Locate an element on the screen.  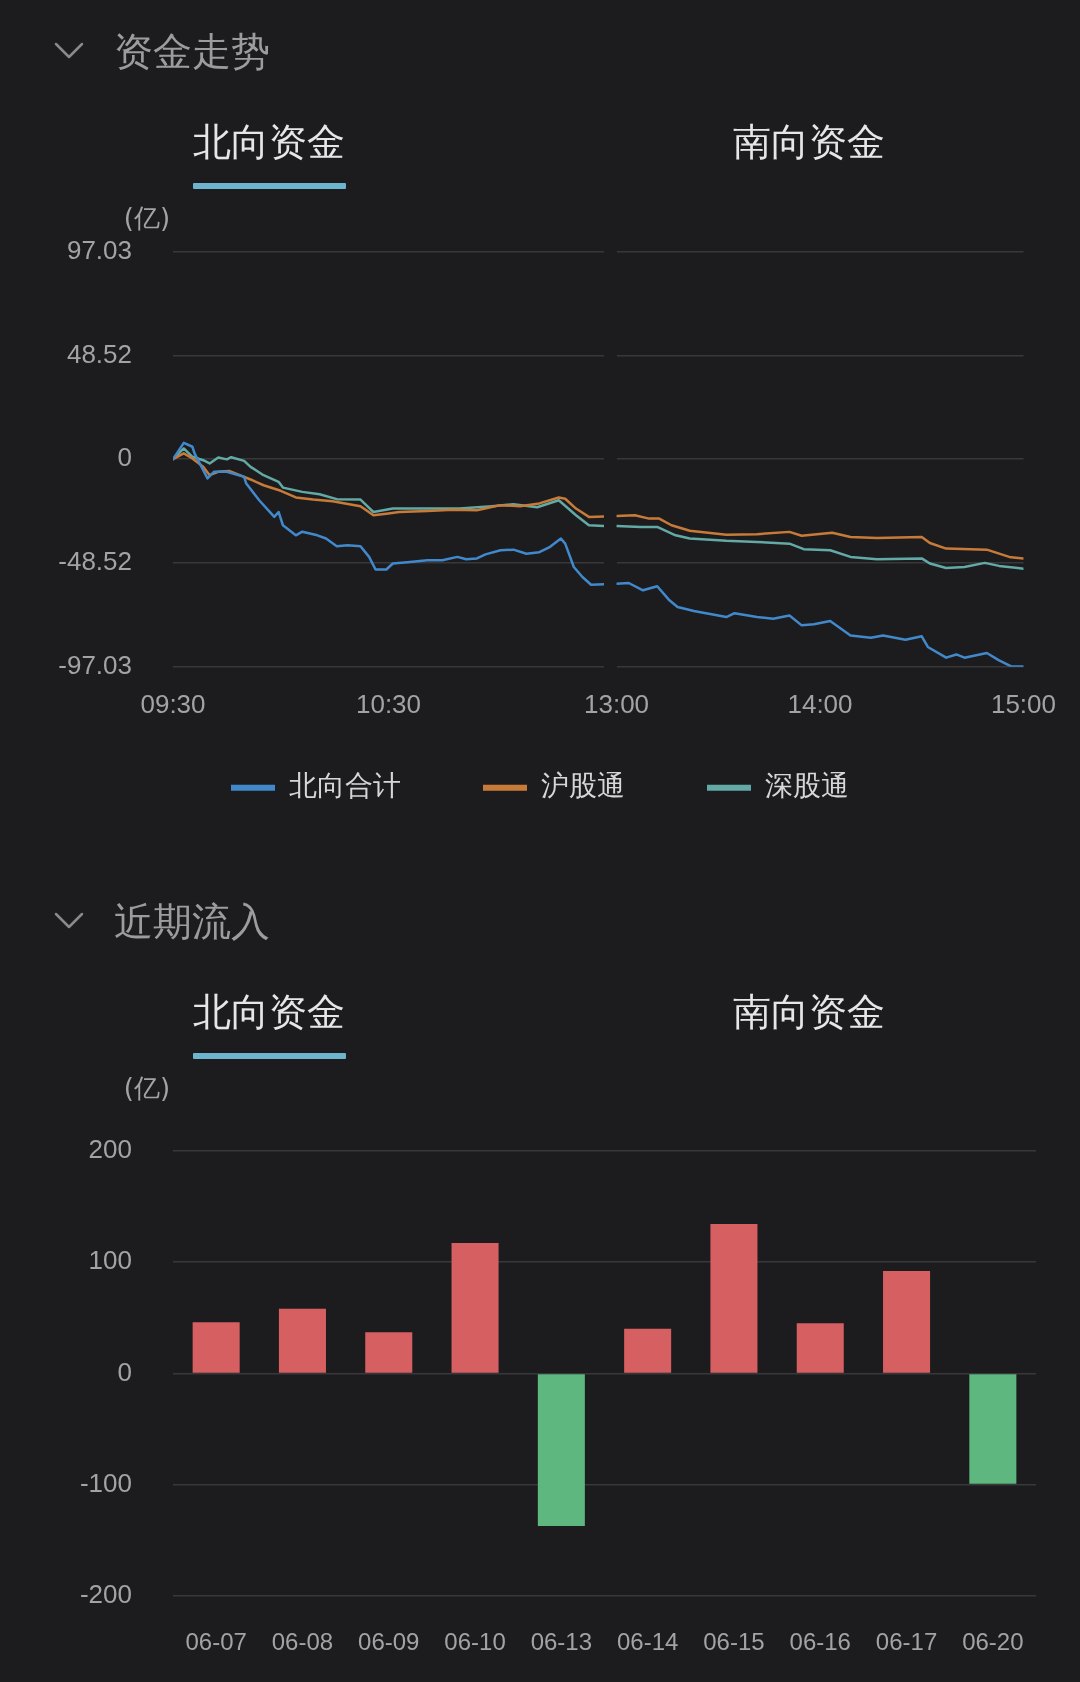
y-tick-label: -48.52 is located at coordinates (95, 561).